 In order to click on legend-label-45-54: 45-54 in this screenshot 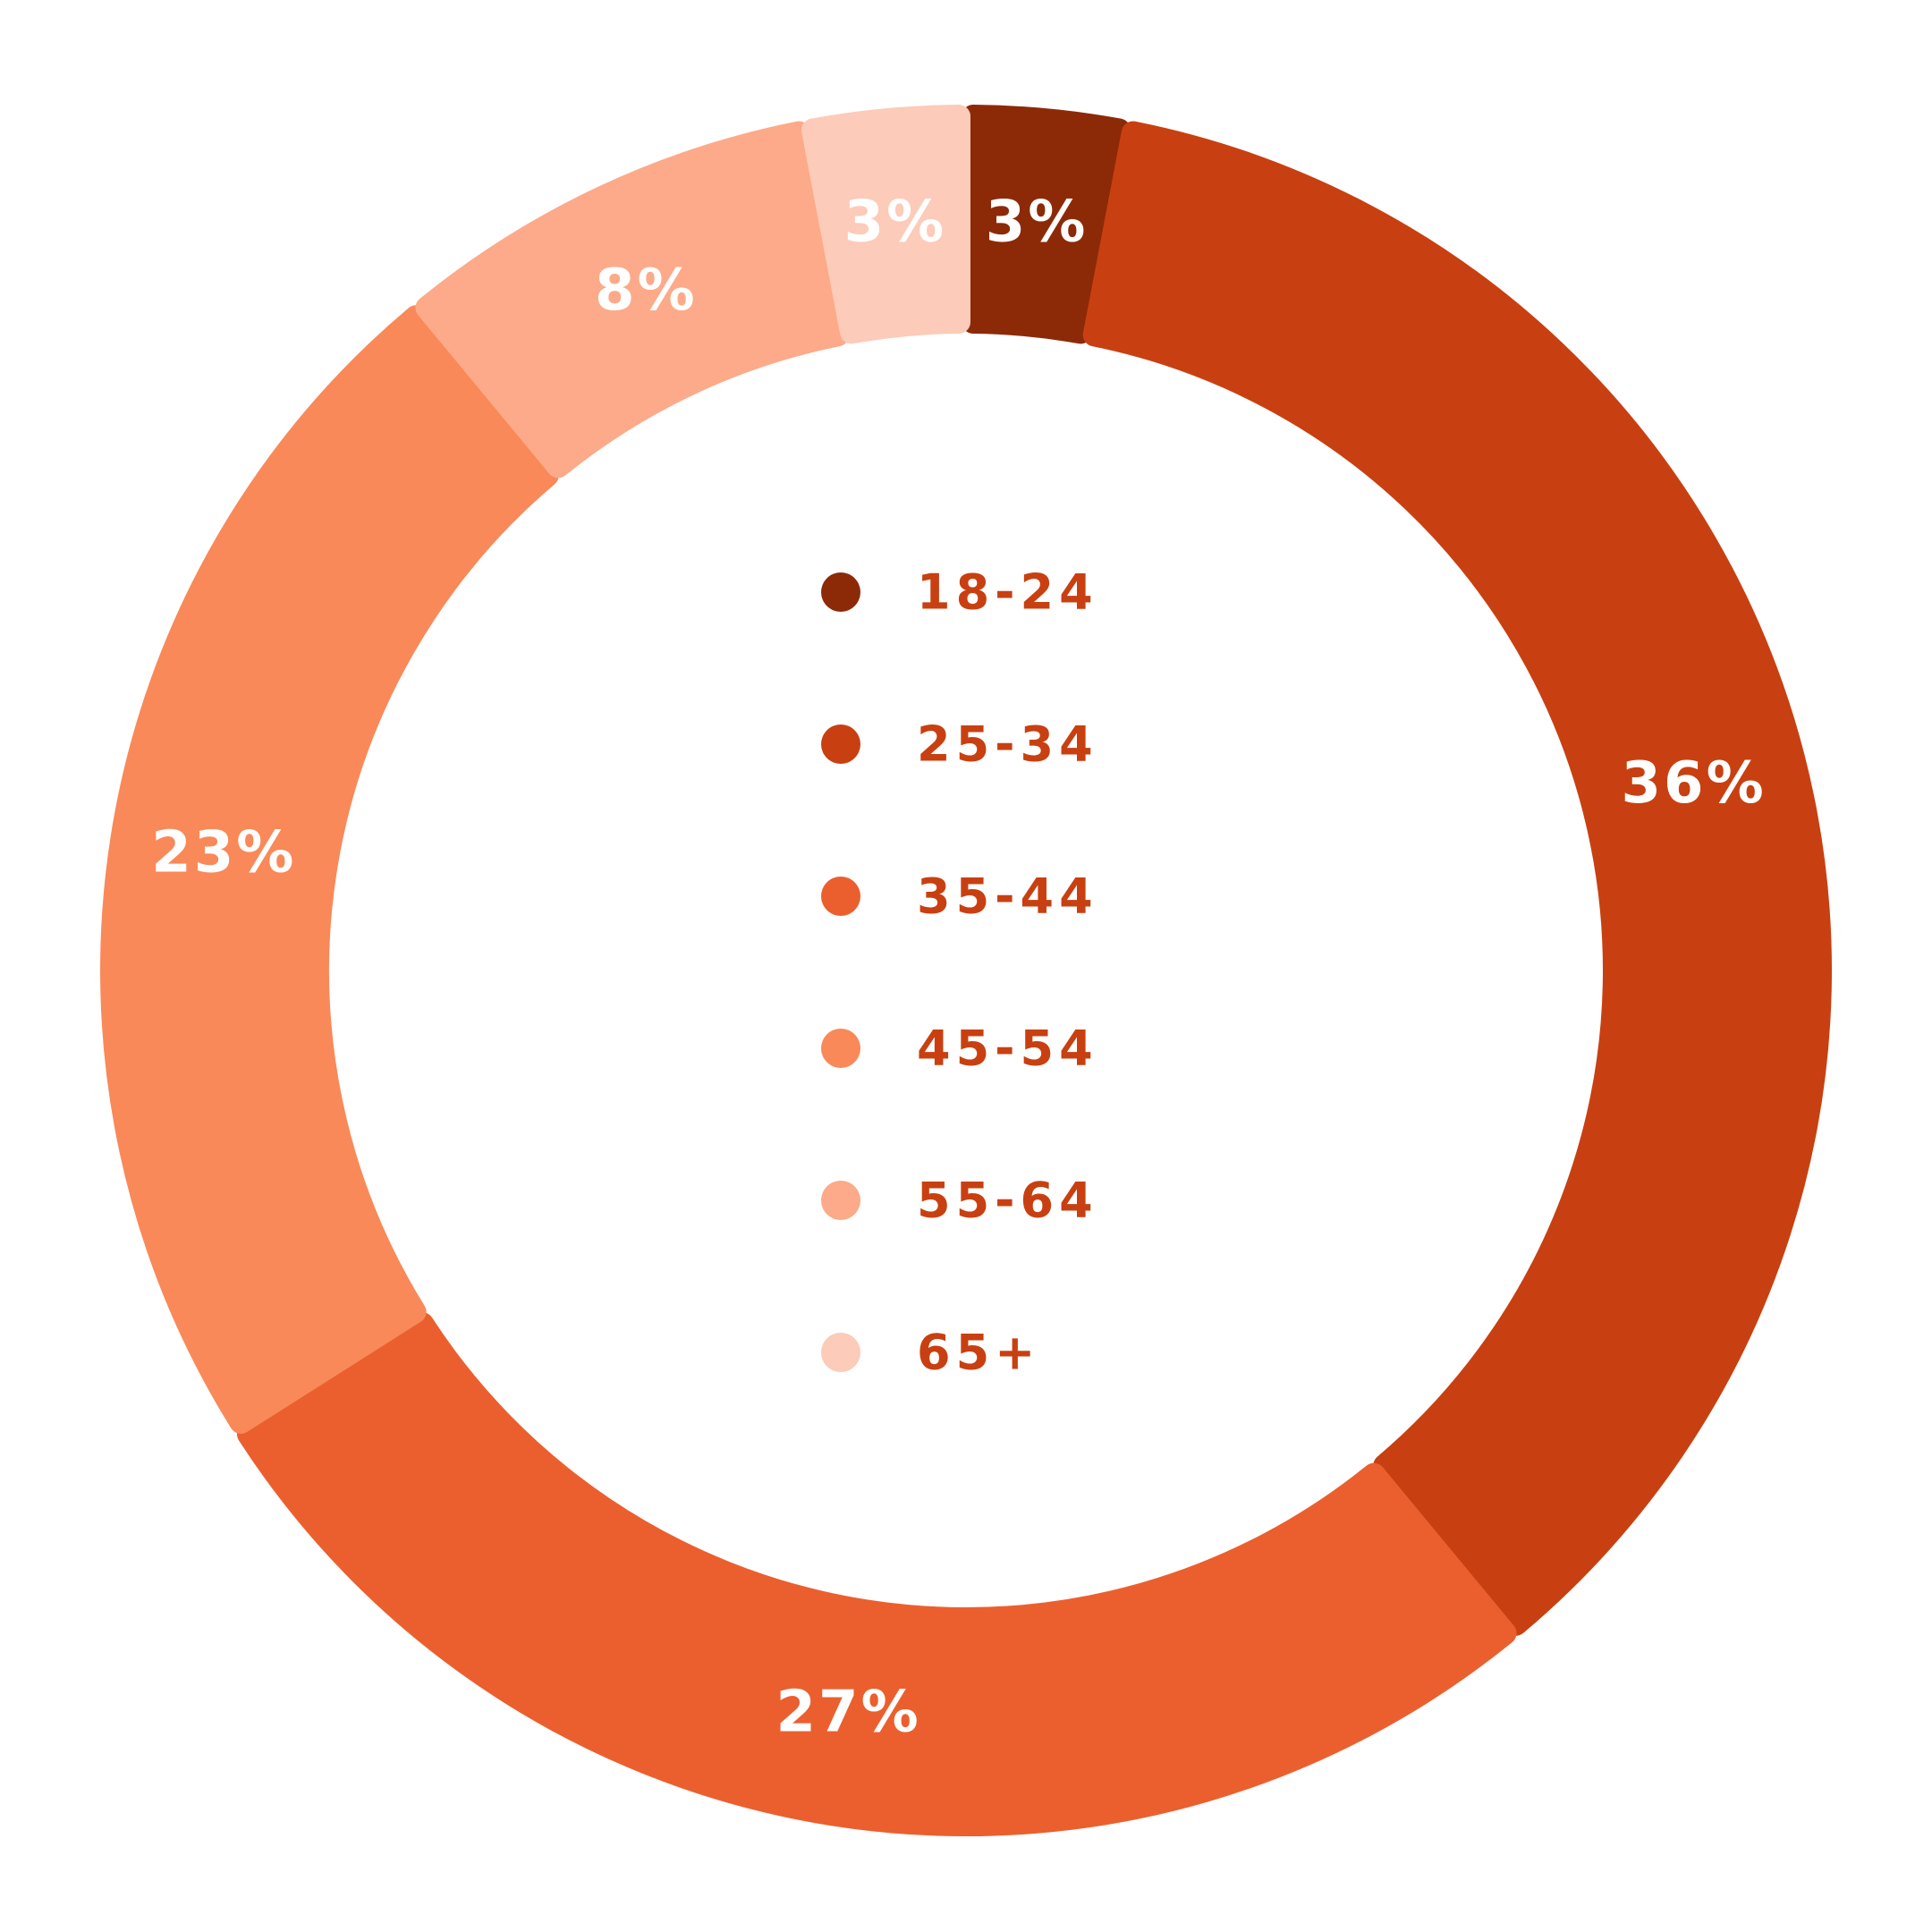, I will do `click(1007, 1049)`.